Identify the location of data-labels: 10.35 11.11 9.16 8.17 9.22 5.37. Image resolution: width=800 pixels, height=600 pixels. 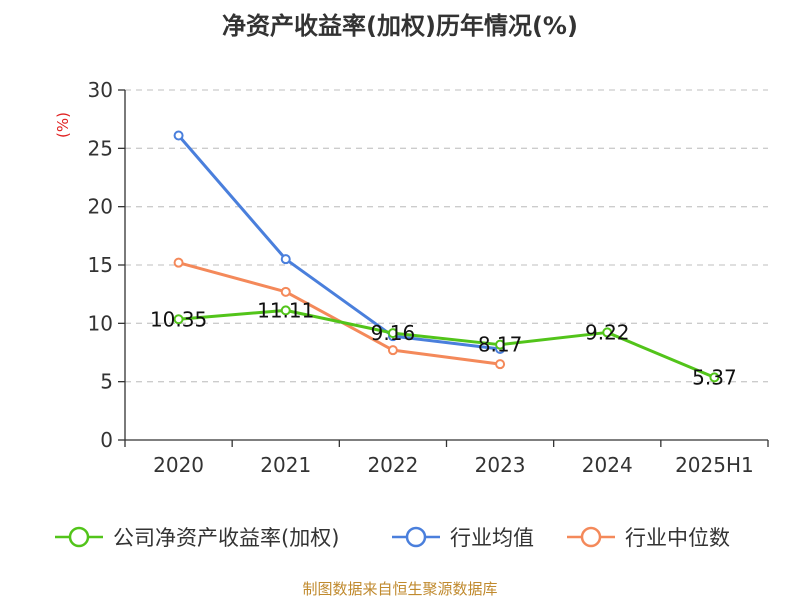
(443, 343).